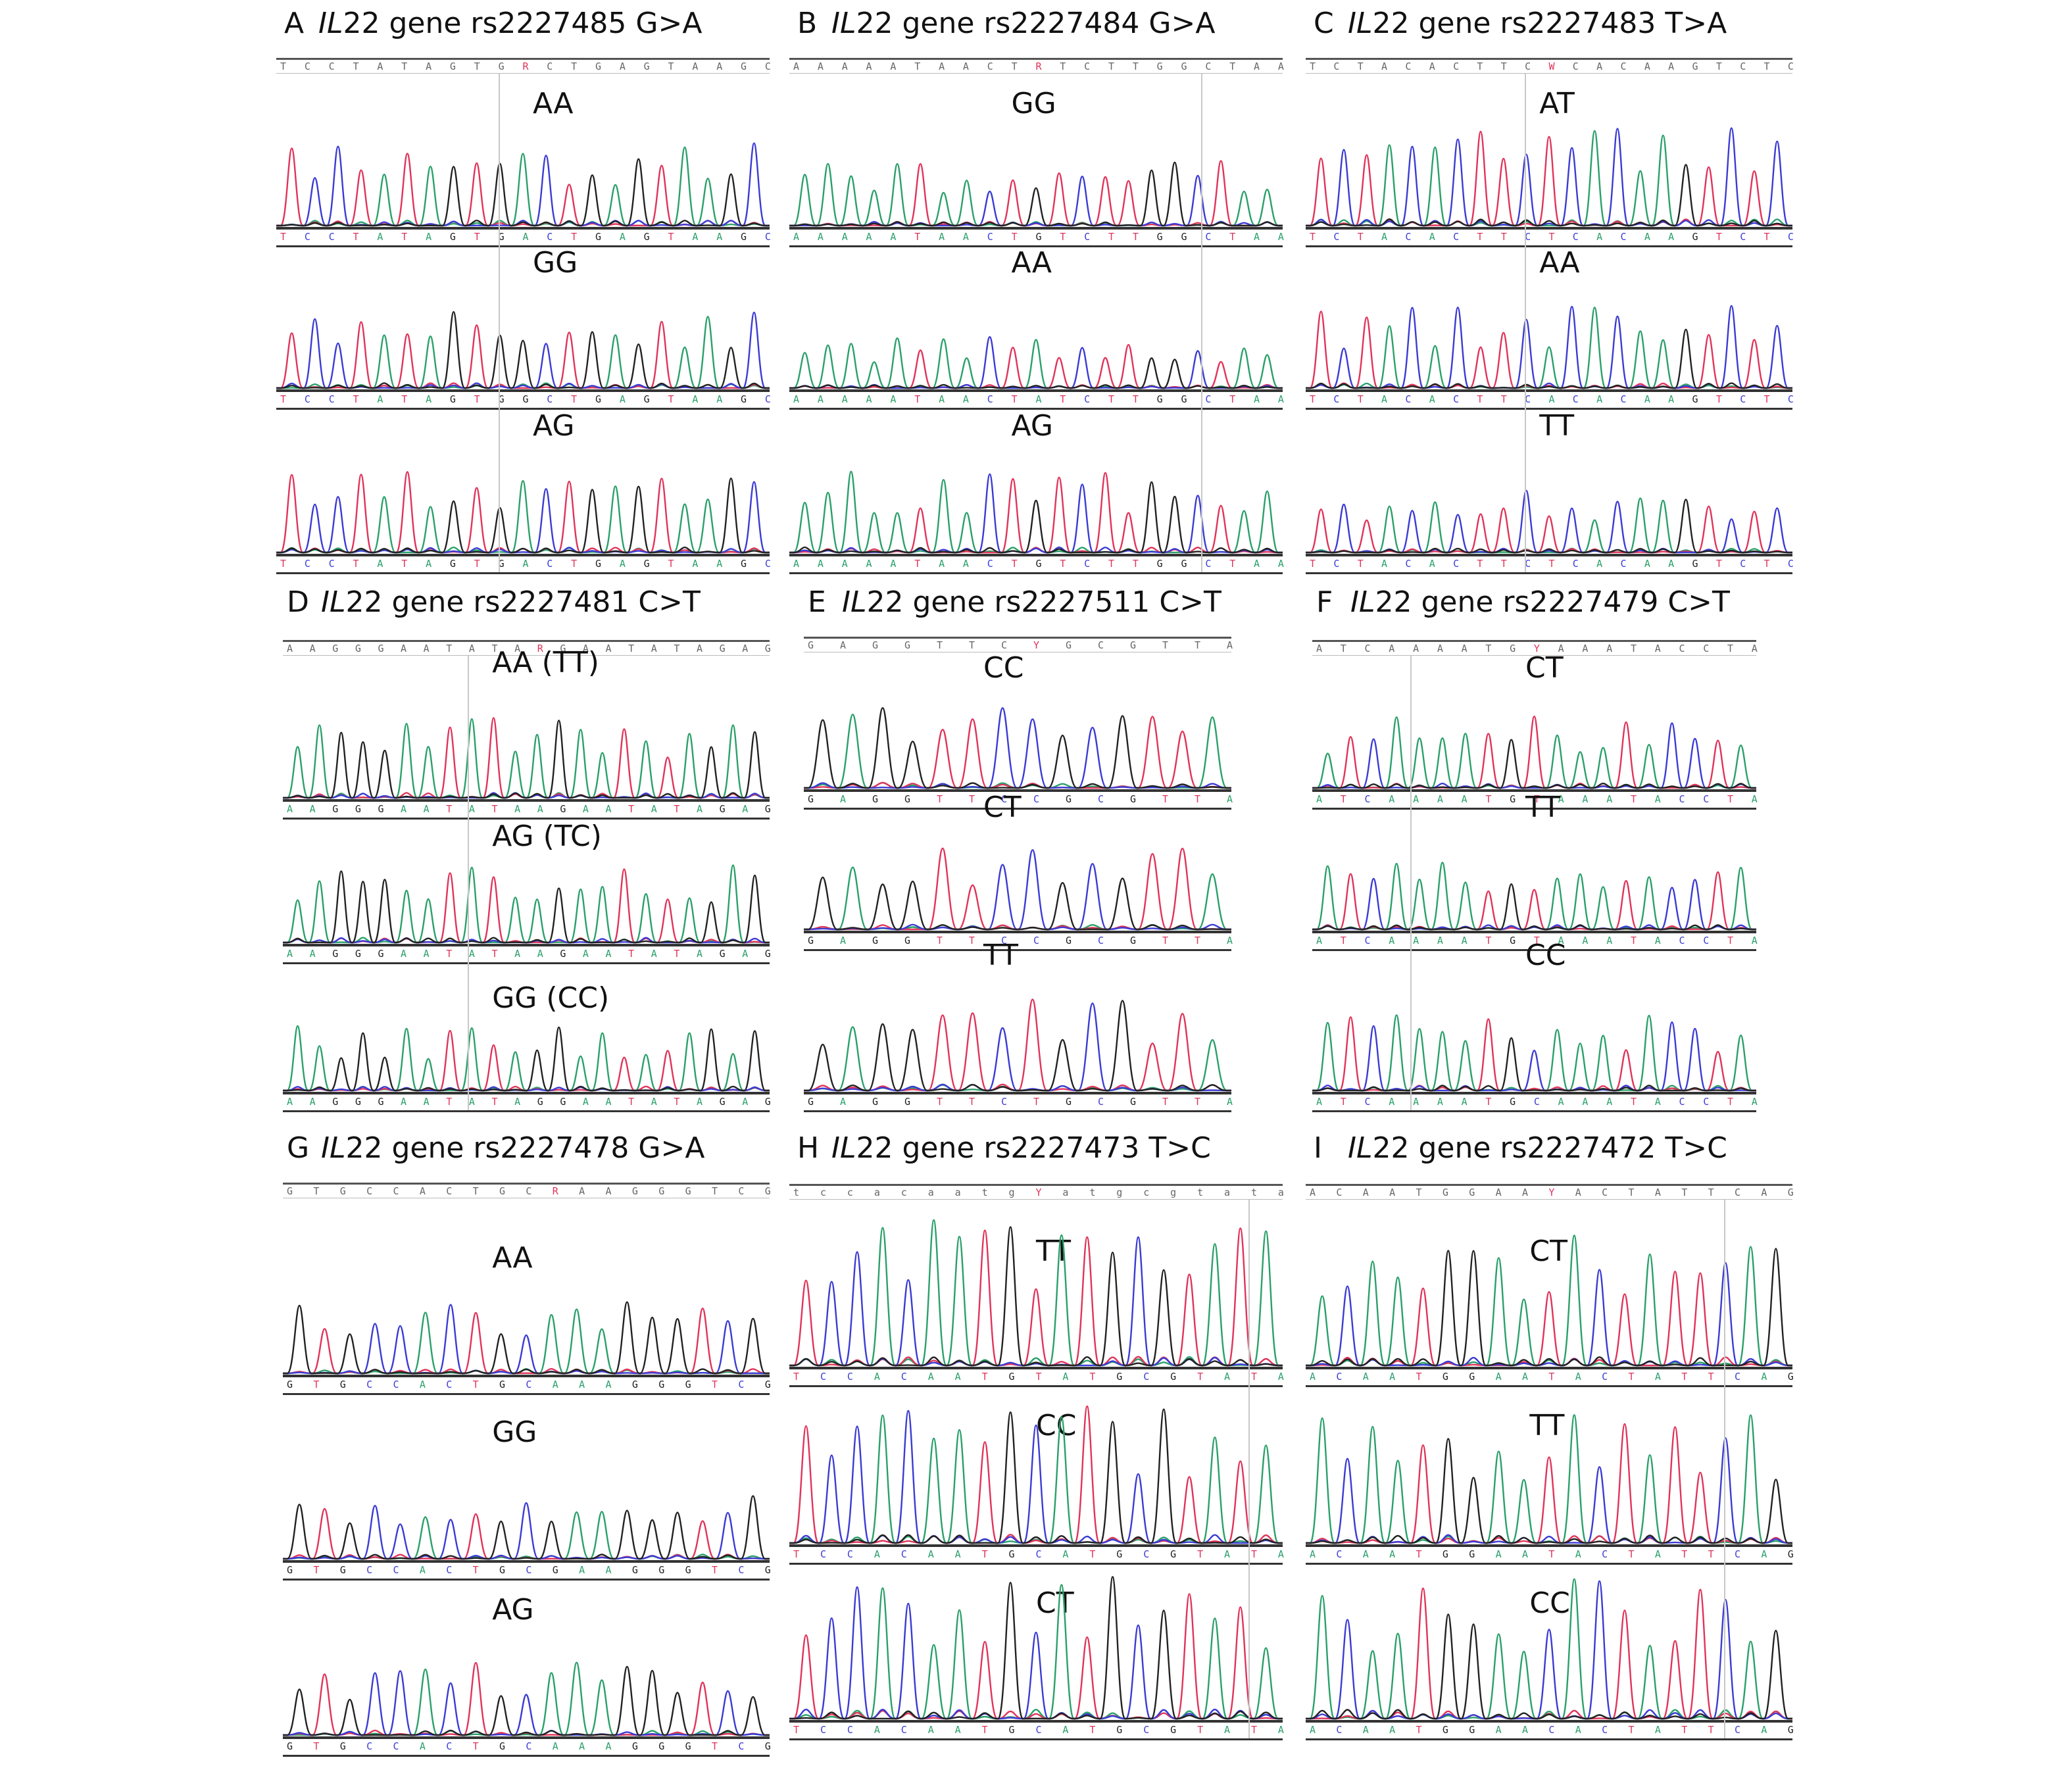 The width and height of the screenshot is (2072, 1766). I want to click on genotype-label: GG, so click(555, 263).